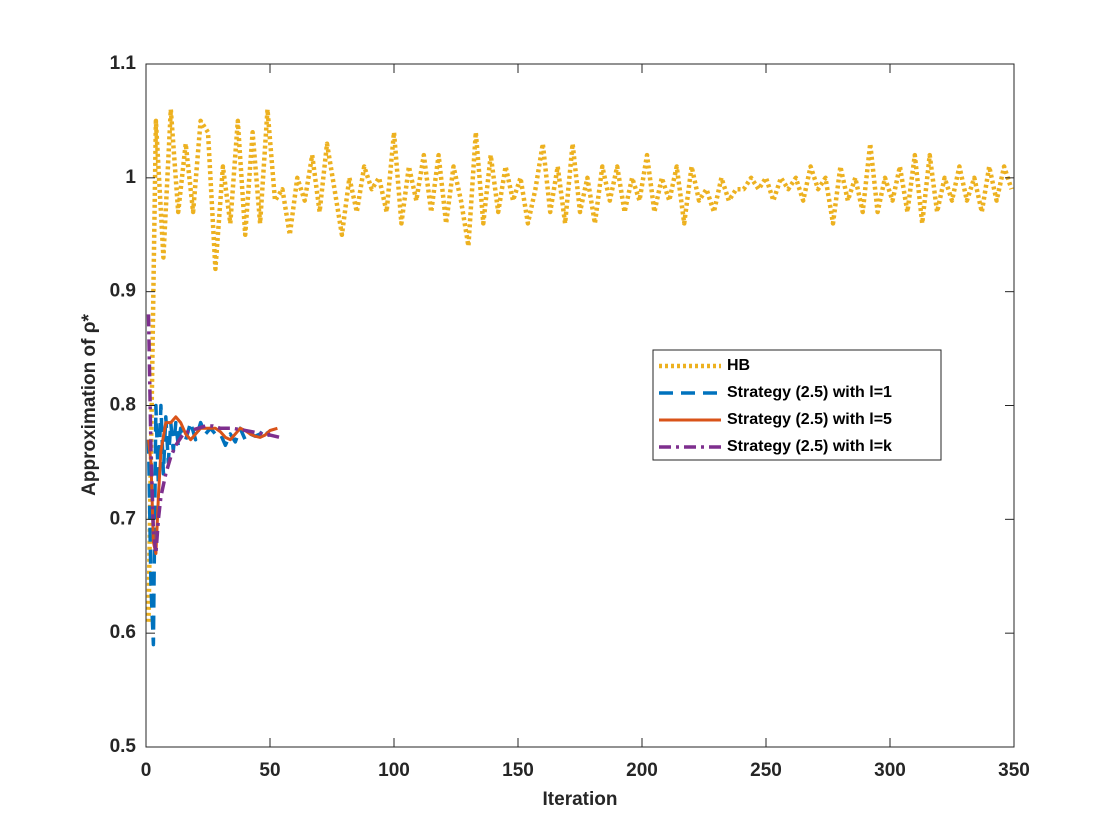 The width and height of the screenshot is (1120, 840). What do you see at coordinates (89, 405) in the screenshot?
I see `y-axis-label: Approximation of ρ*` at bounding box center [89, 405].